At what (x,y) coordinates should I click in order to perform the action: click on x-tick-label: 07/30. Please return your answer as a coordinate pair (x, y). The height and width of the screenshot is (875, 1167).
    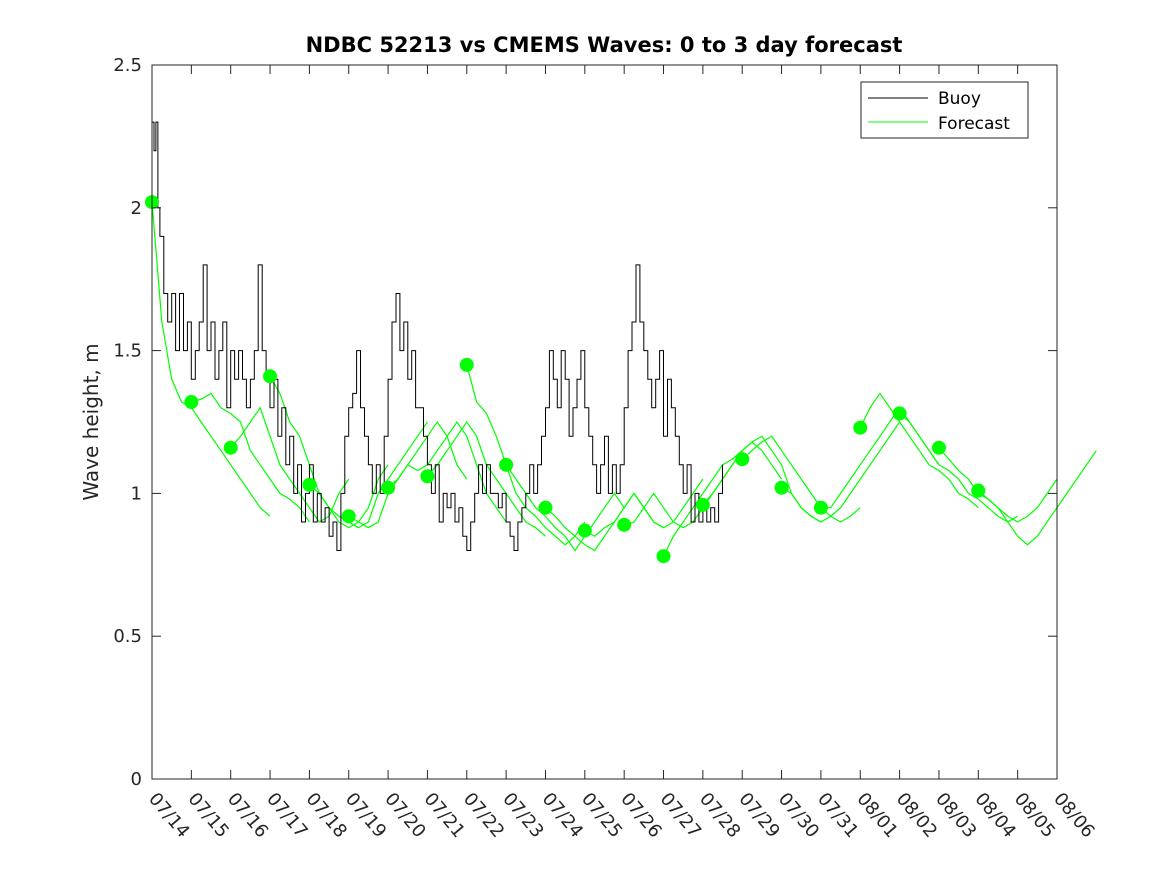
    Looking at the image, I should click on (798, 815).